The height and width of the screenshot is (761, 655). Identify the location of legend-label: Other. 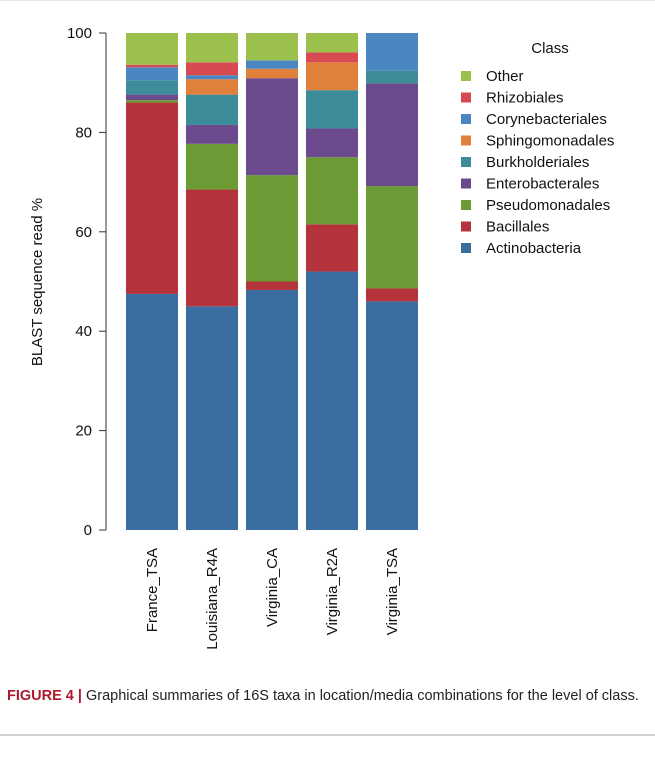
(505, 76).